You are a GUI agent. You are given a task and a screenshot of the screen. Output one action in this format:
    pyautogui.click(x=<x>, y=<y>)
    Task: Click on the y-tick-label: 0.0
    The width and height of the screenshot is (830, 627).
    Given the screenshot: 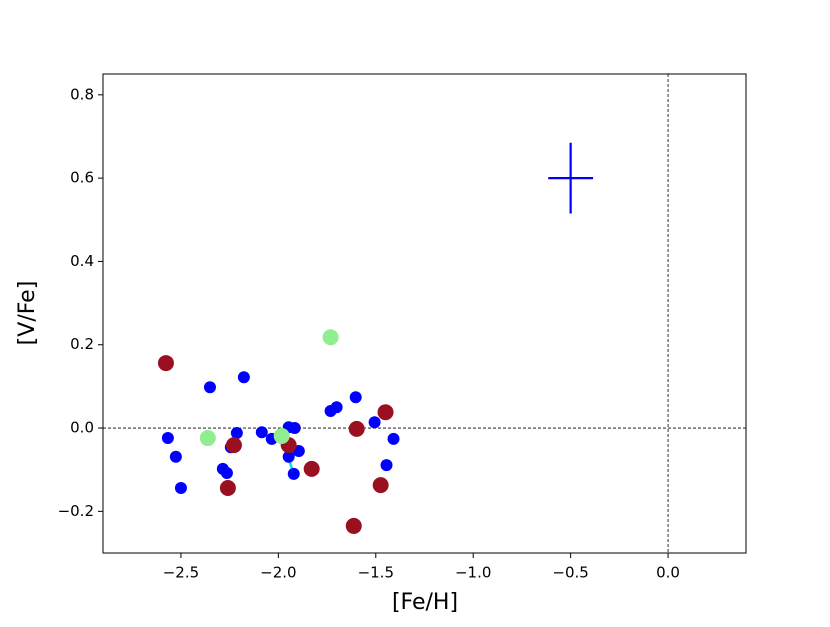 What is the action you would take?
    pyautogui.click(x=82, y=428)
    